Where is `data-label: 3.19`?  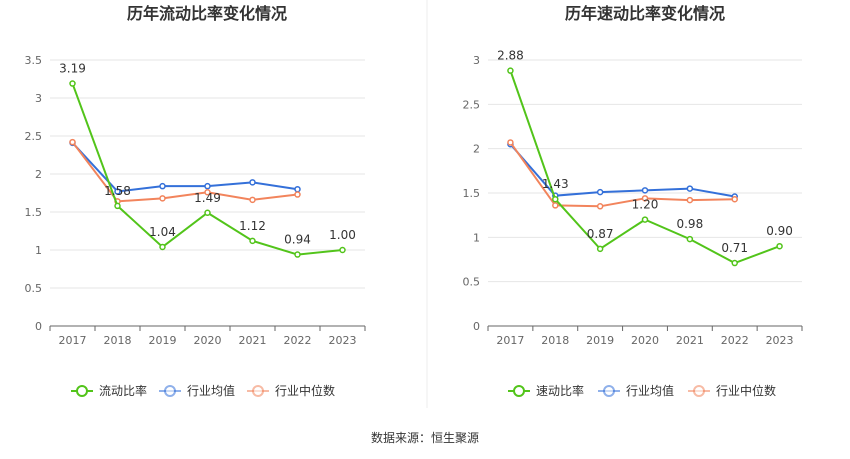
data-label: 3.19 is located at coordinates (72, 69).